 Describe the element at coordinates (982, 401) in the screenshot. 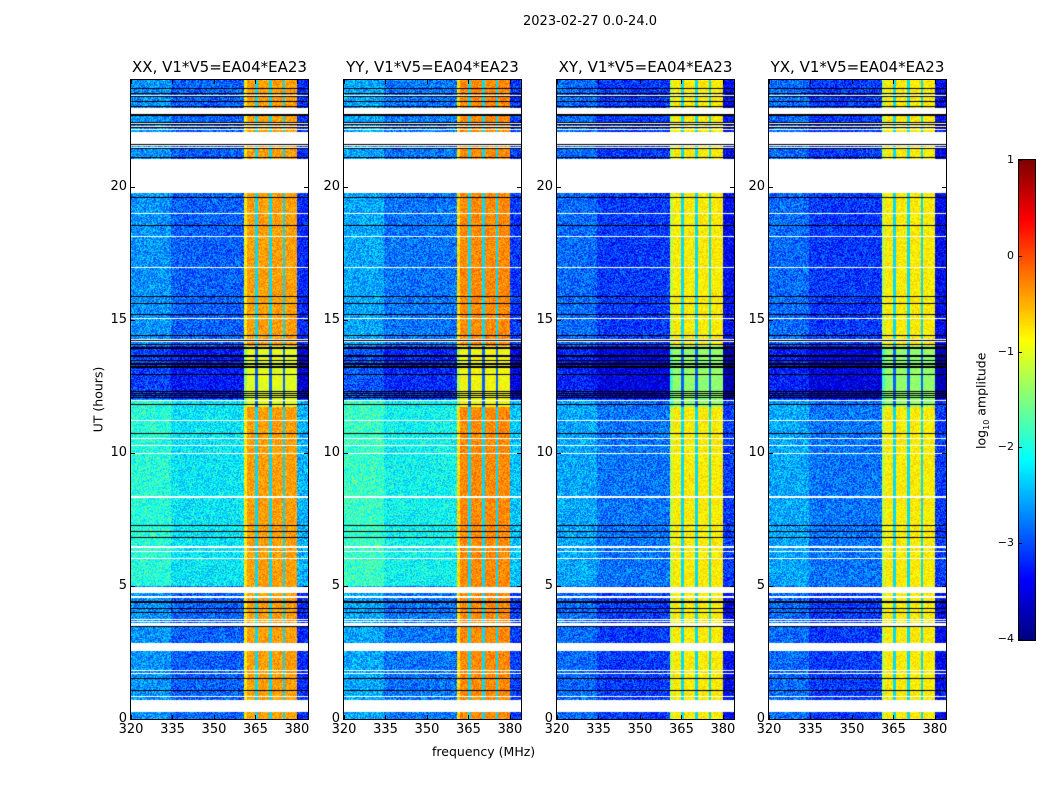

I see `colorbar-label: log10 amplitude` at that location.